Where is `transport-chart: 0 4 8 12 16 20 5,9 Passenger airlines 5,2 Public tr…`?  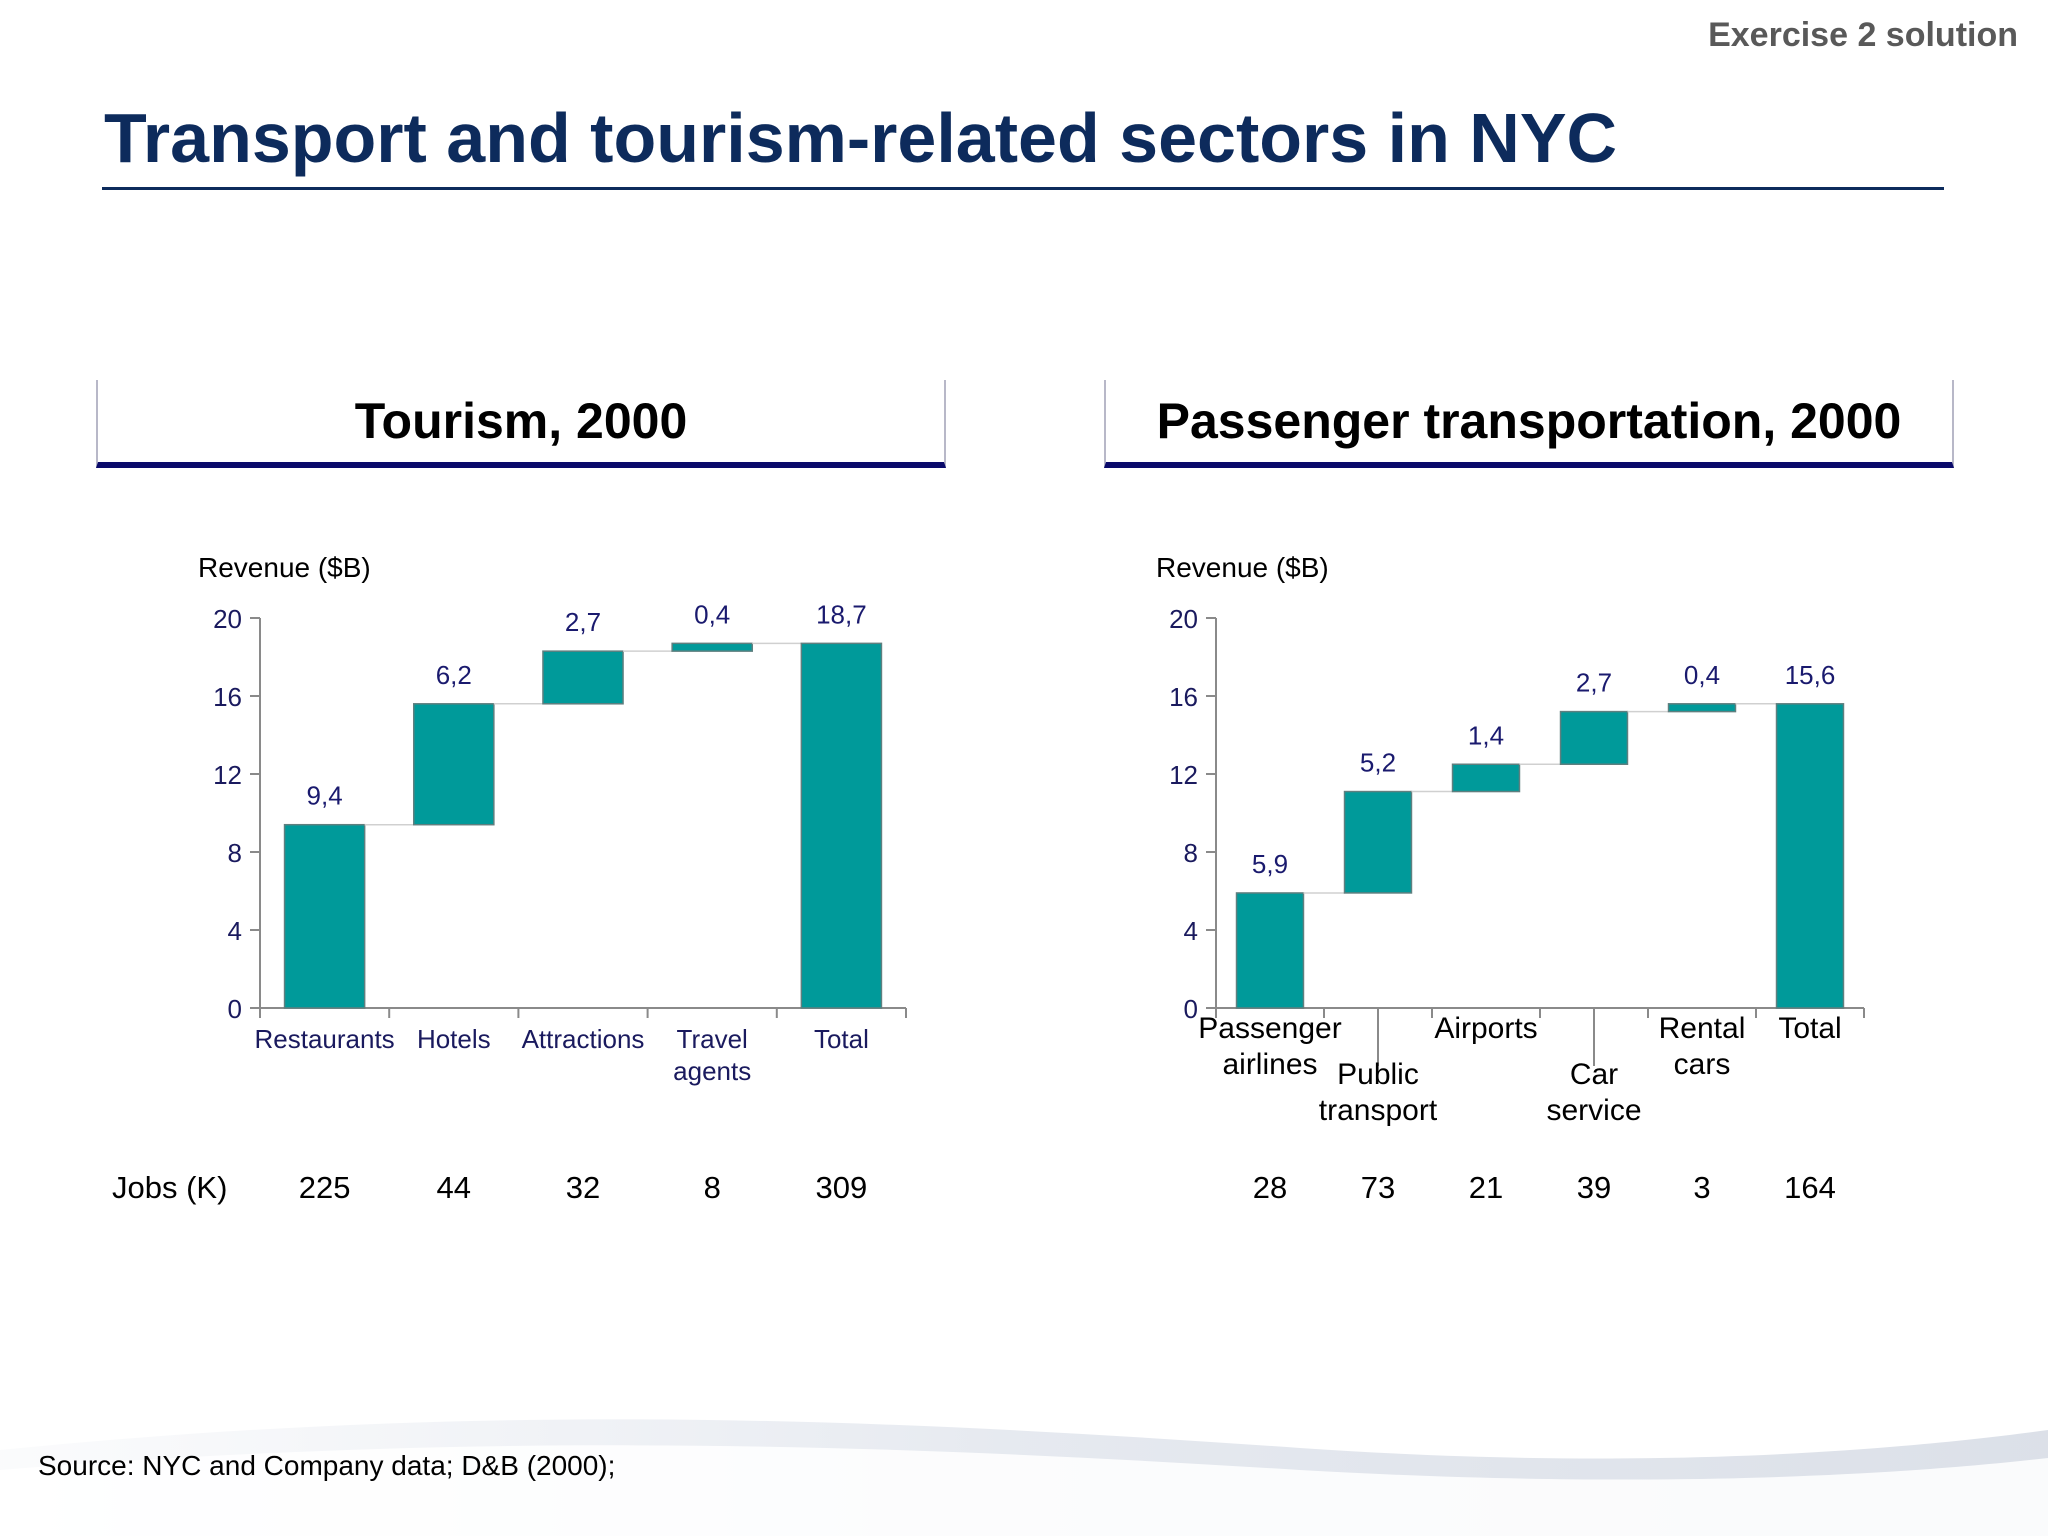 transport-chart: 0 4 8 12 16 20 5,9 Passenger airlines 5,2 Public tr… is located at coordinates (1498, 823).